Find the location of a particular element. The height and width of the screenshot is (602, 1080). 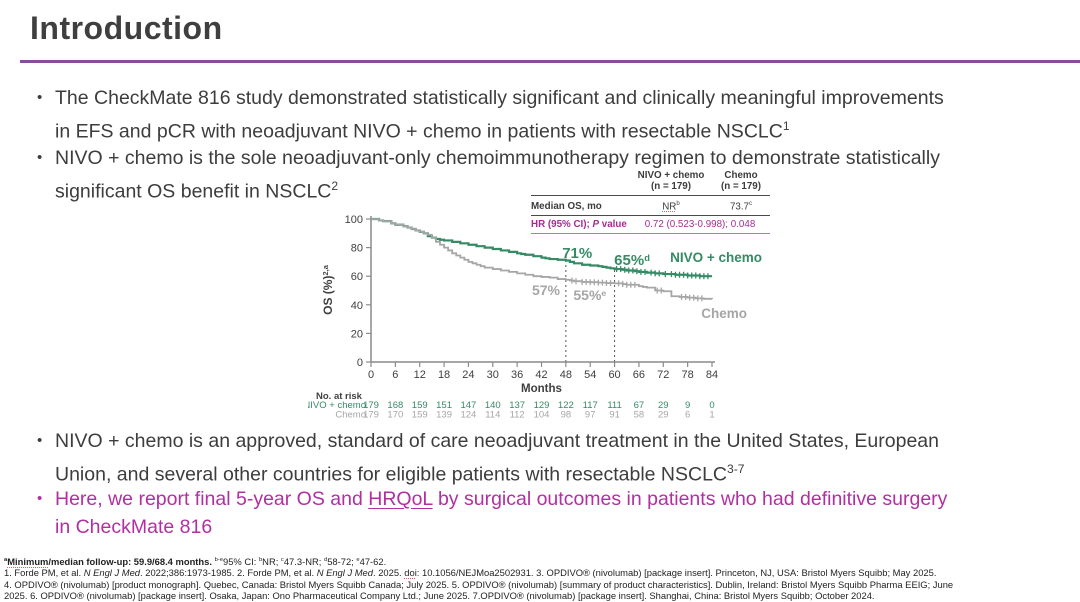

risk-value: 124 is located at coordinates (468, 415).